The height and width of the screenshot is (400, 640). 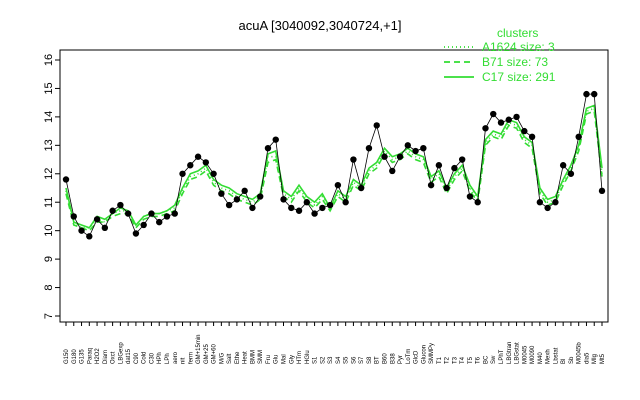 I want to click on x-tick-label: Fru, so click(x=269, y=359).